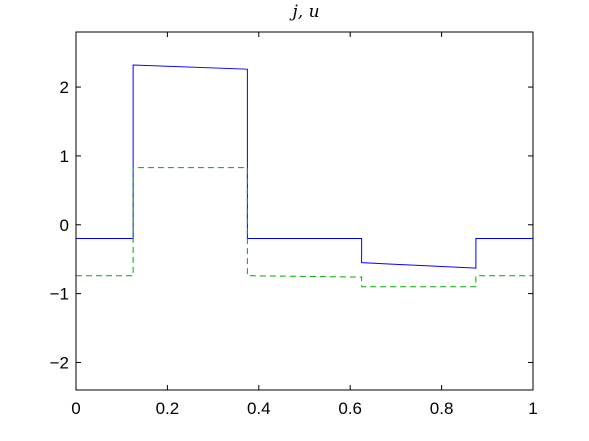  What do you see at coordinates (168, 408) in the screenshot?
I see `x-tick-label: 0.2` at bounding box center [168, 408].